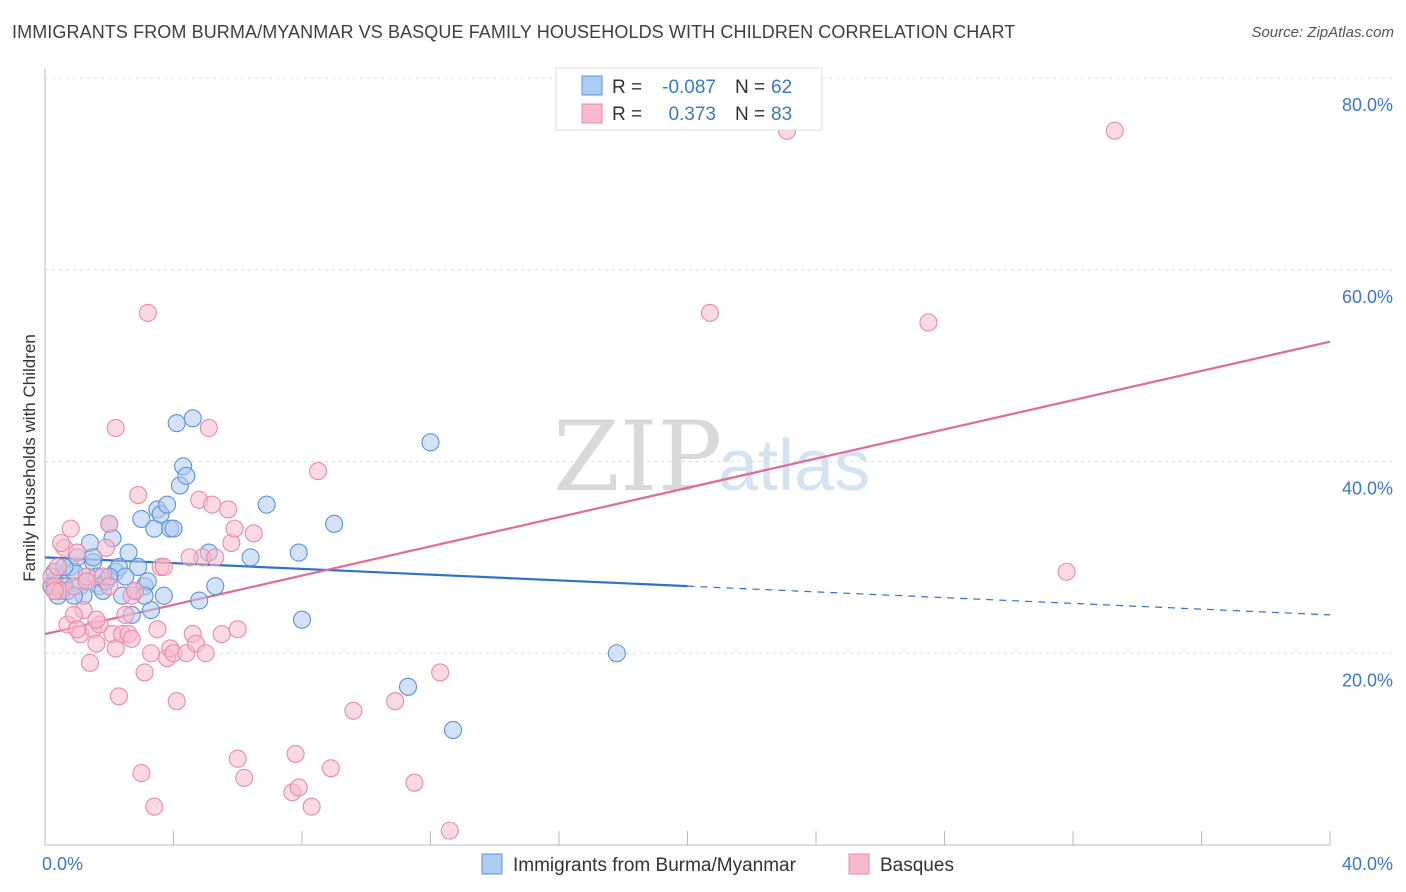  I want to click on series-legend: Immigrants from Burma/Myanmar Basques, so click(717, 864).